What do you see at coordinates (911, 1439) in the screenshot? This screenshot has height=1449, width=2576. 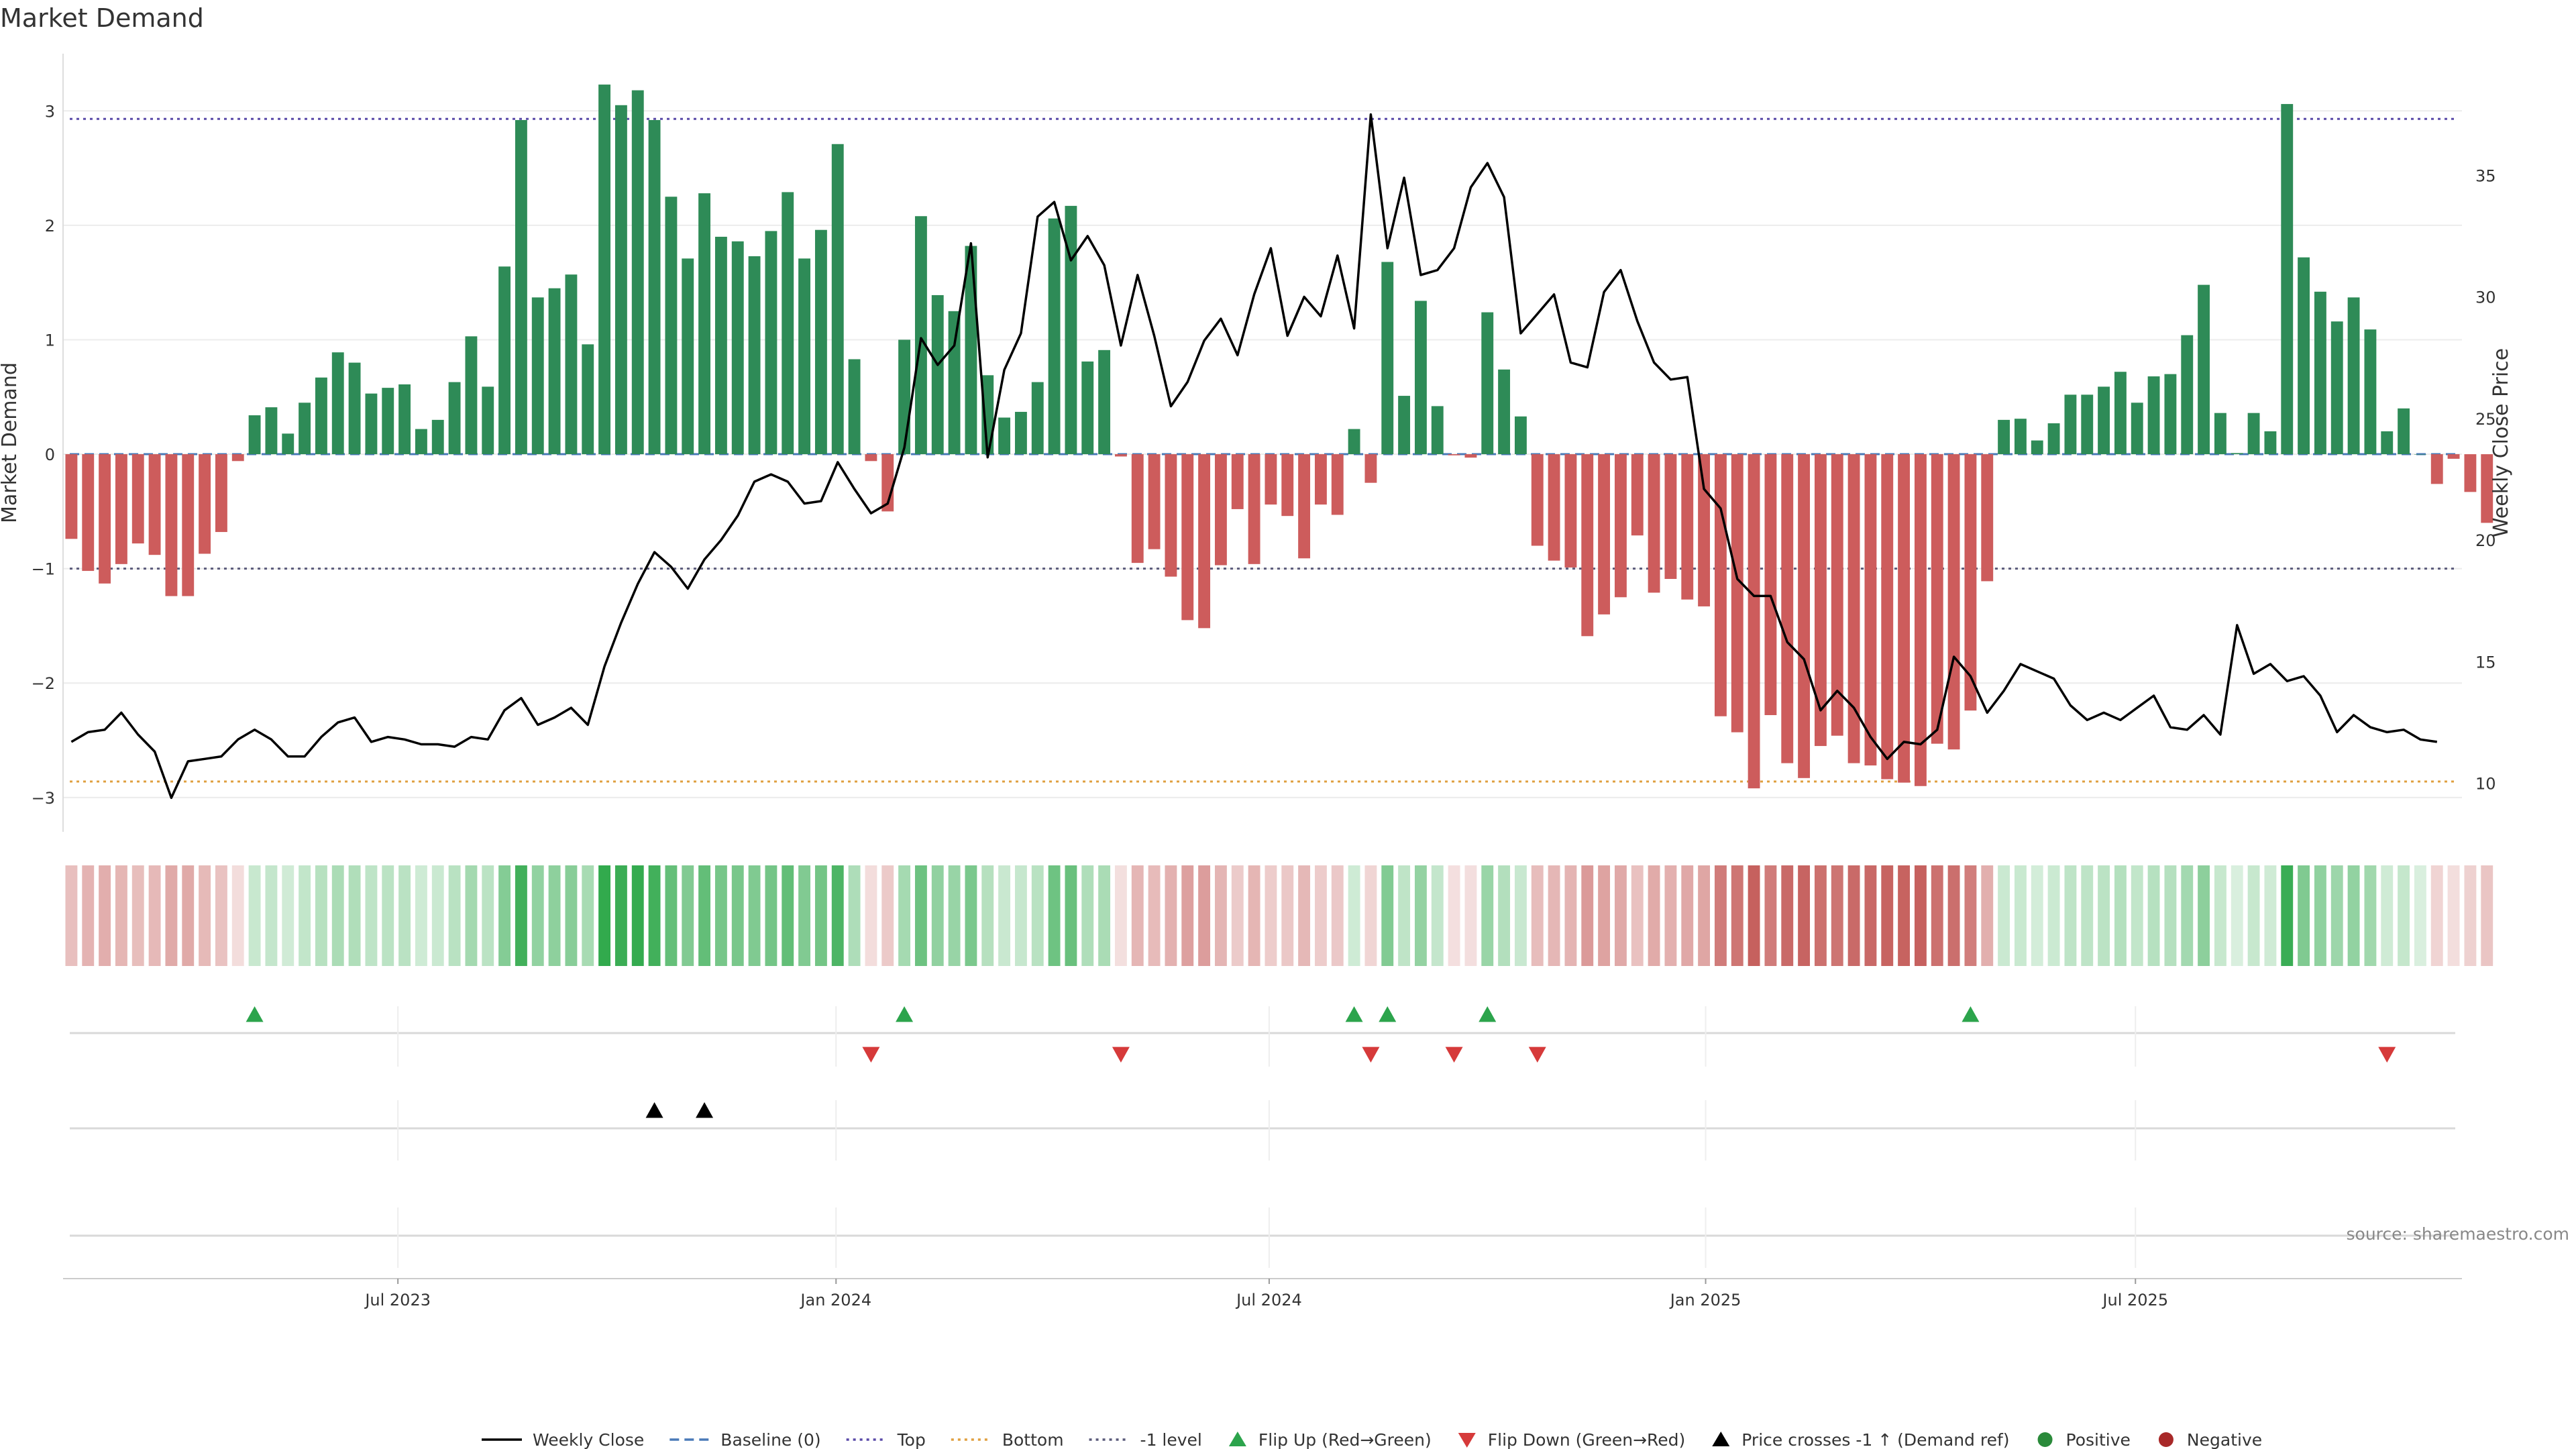 I see `legend-label: Top` at bounding box center [911, 1439].